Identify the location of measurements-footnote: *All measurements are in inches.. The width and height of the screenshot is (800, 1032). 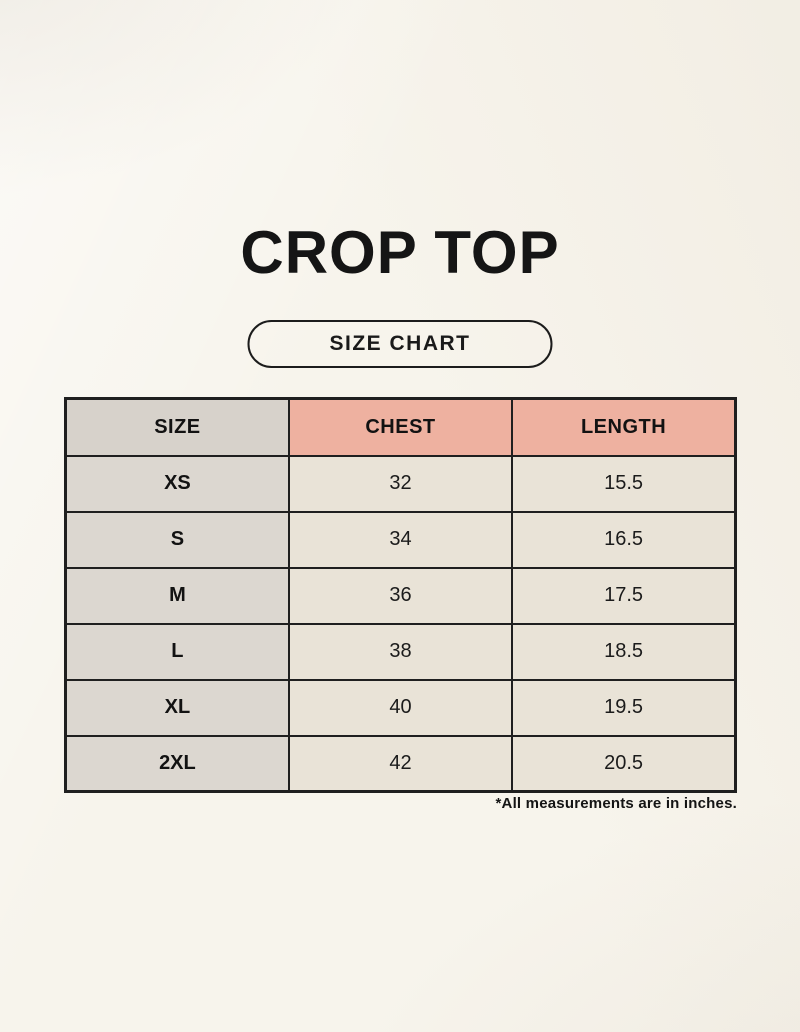
(616, 803).